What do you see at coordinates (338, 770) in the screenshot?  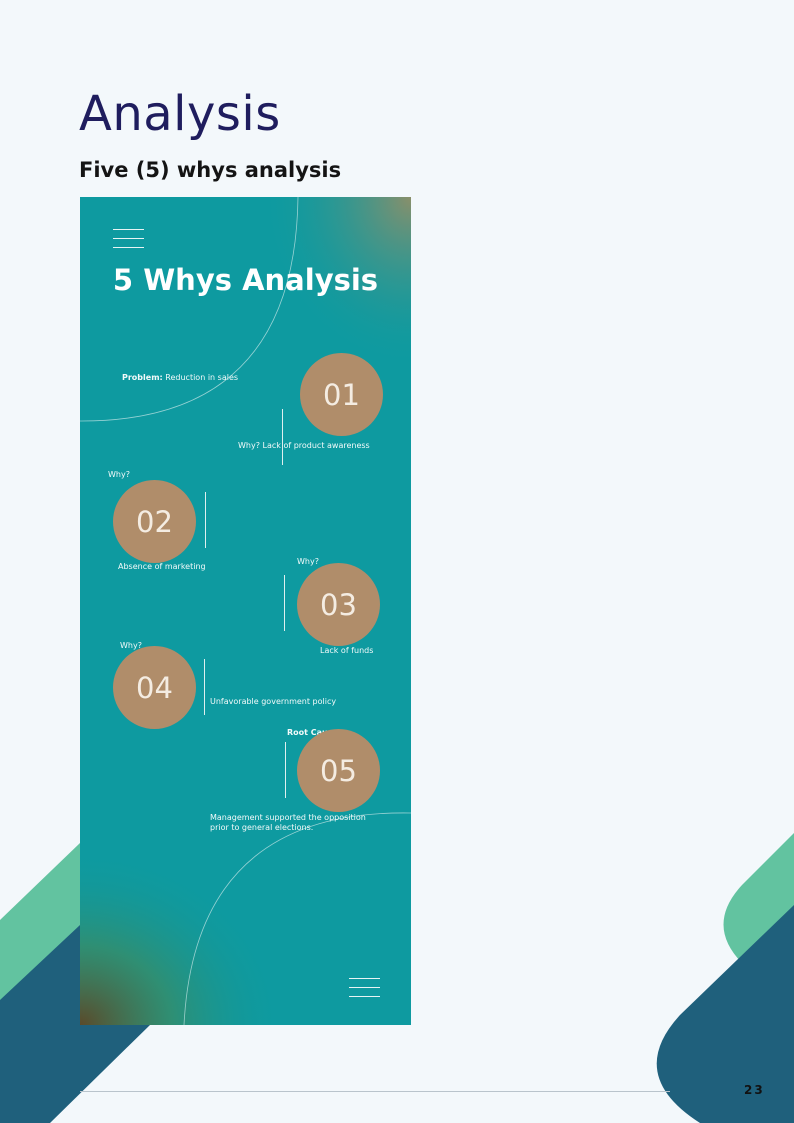 I see `step-05-circle: 05` at bounding box center [338, 770].